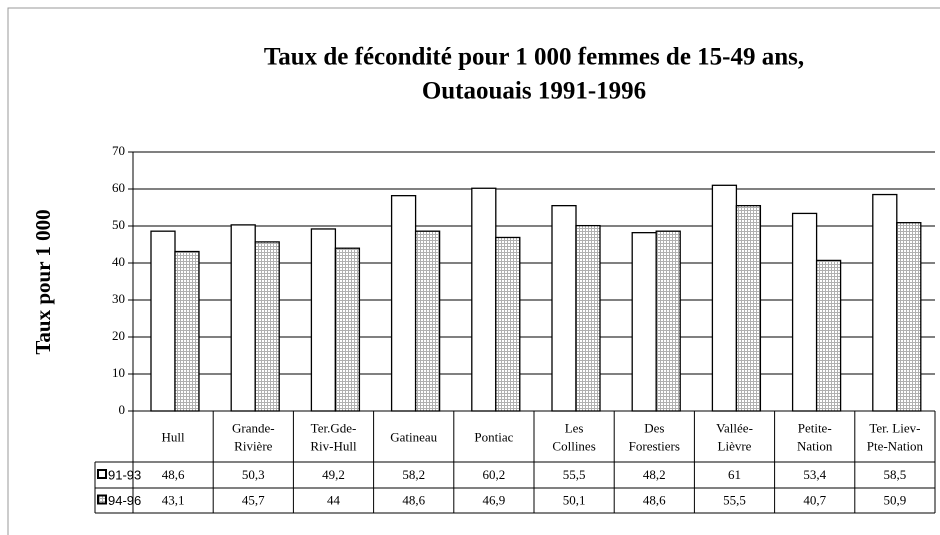 The image size is (940, 535). Describe the element at coordinates (815, 436) in the screenshot. I see `x-tick-label: Petite-Nation` at that location.